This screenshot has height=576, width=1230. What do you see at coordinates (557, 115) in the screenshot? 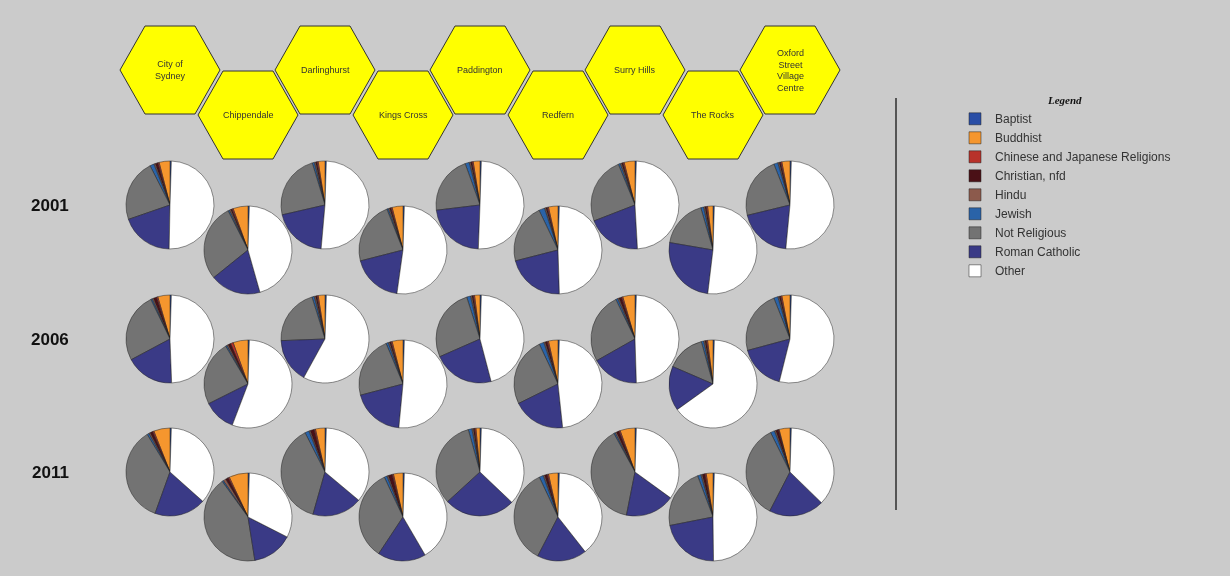
I see `chart-title: Redfern` at bounding box center [557, 115].